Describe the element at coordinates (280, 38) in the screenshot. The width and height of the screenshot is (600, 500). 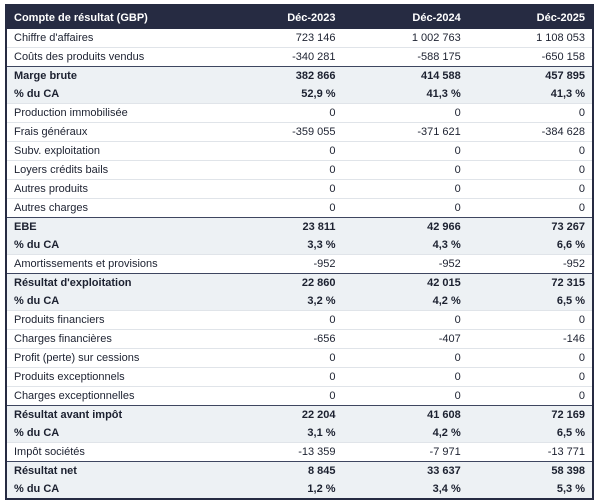
I see `row-value: 723 146` at that location.